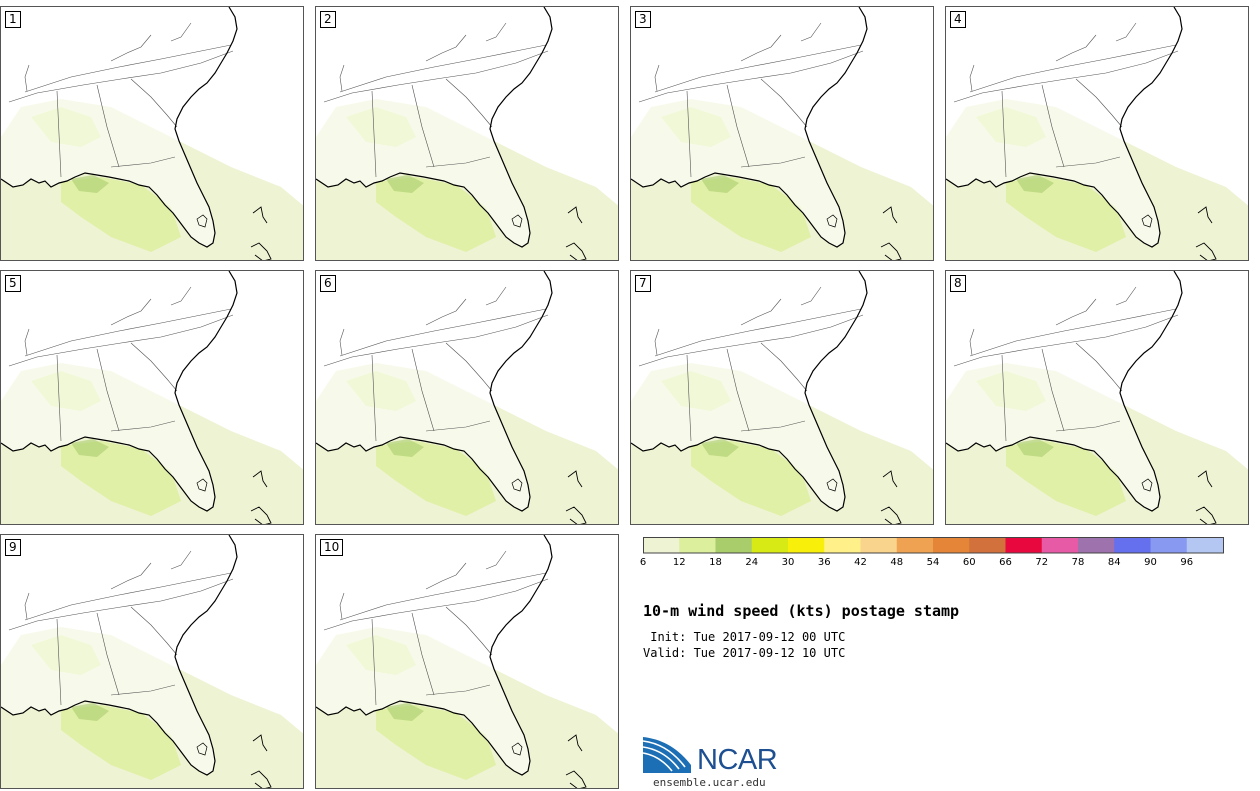 This screenshot has height=791, width=1260. What do you see at coordinates (958, 19) in the screenshot?
I see `member-number: 4` at bounding box center [958, 19].